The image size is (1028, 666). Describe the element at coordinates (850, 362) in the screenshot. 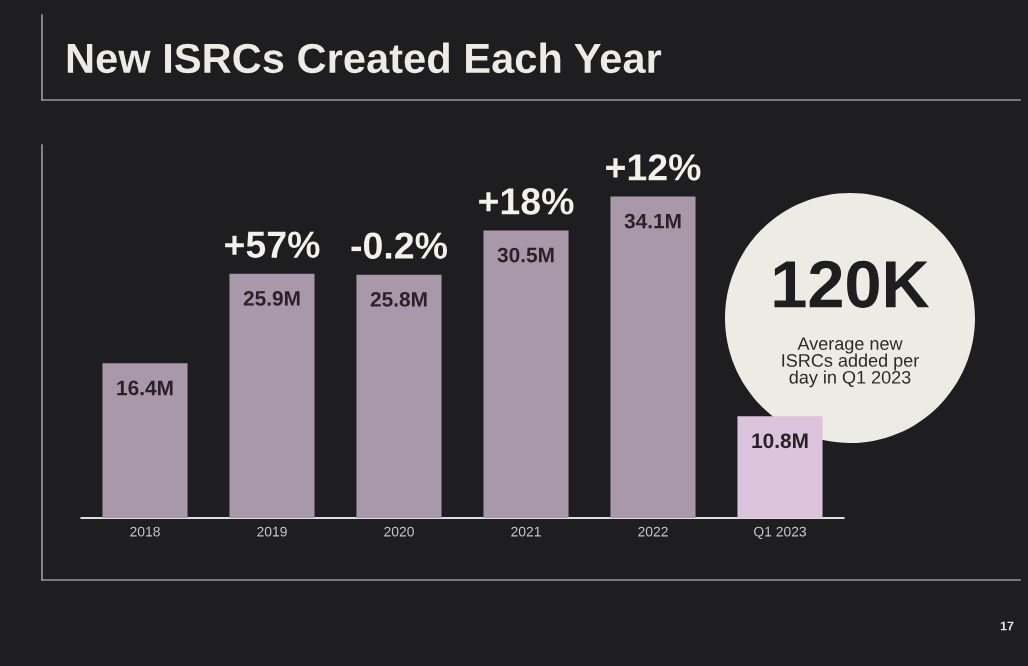

I see `annotation: Average new ISRCs added per day in Q1 2023` at that location.